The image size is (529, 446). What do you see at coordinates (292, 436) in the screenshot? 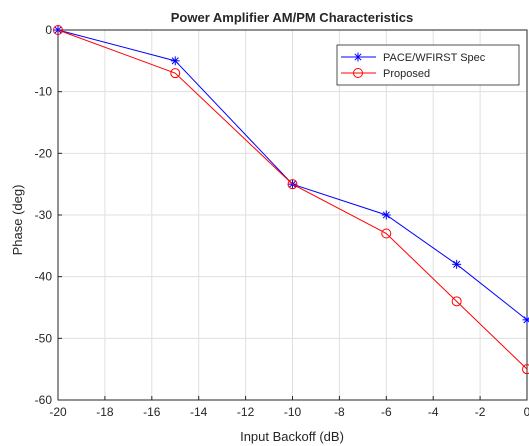
I see `x-axis-label: Input Backoff (dB)` at bounding box center [292, 436].